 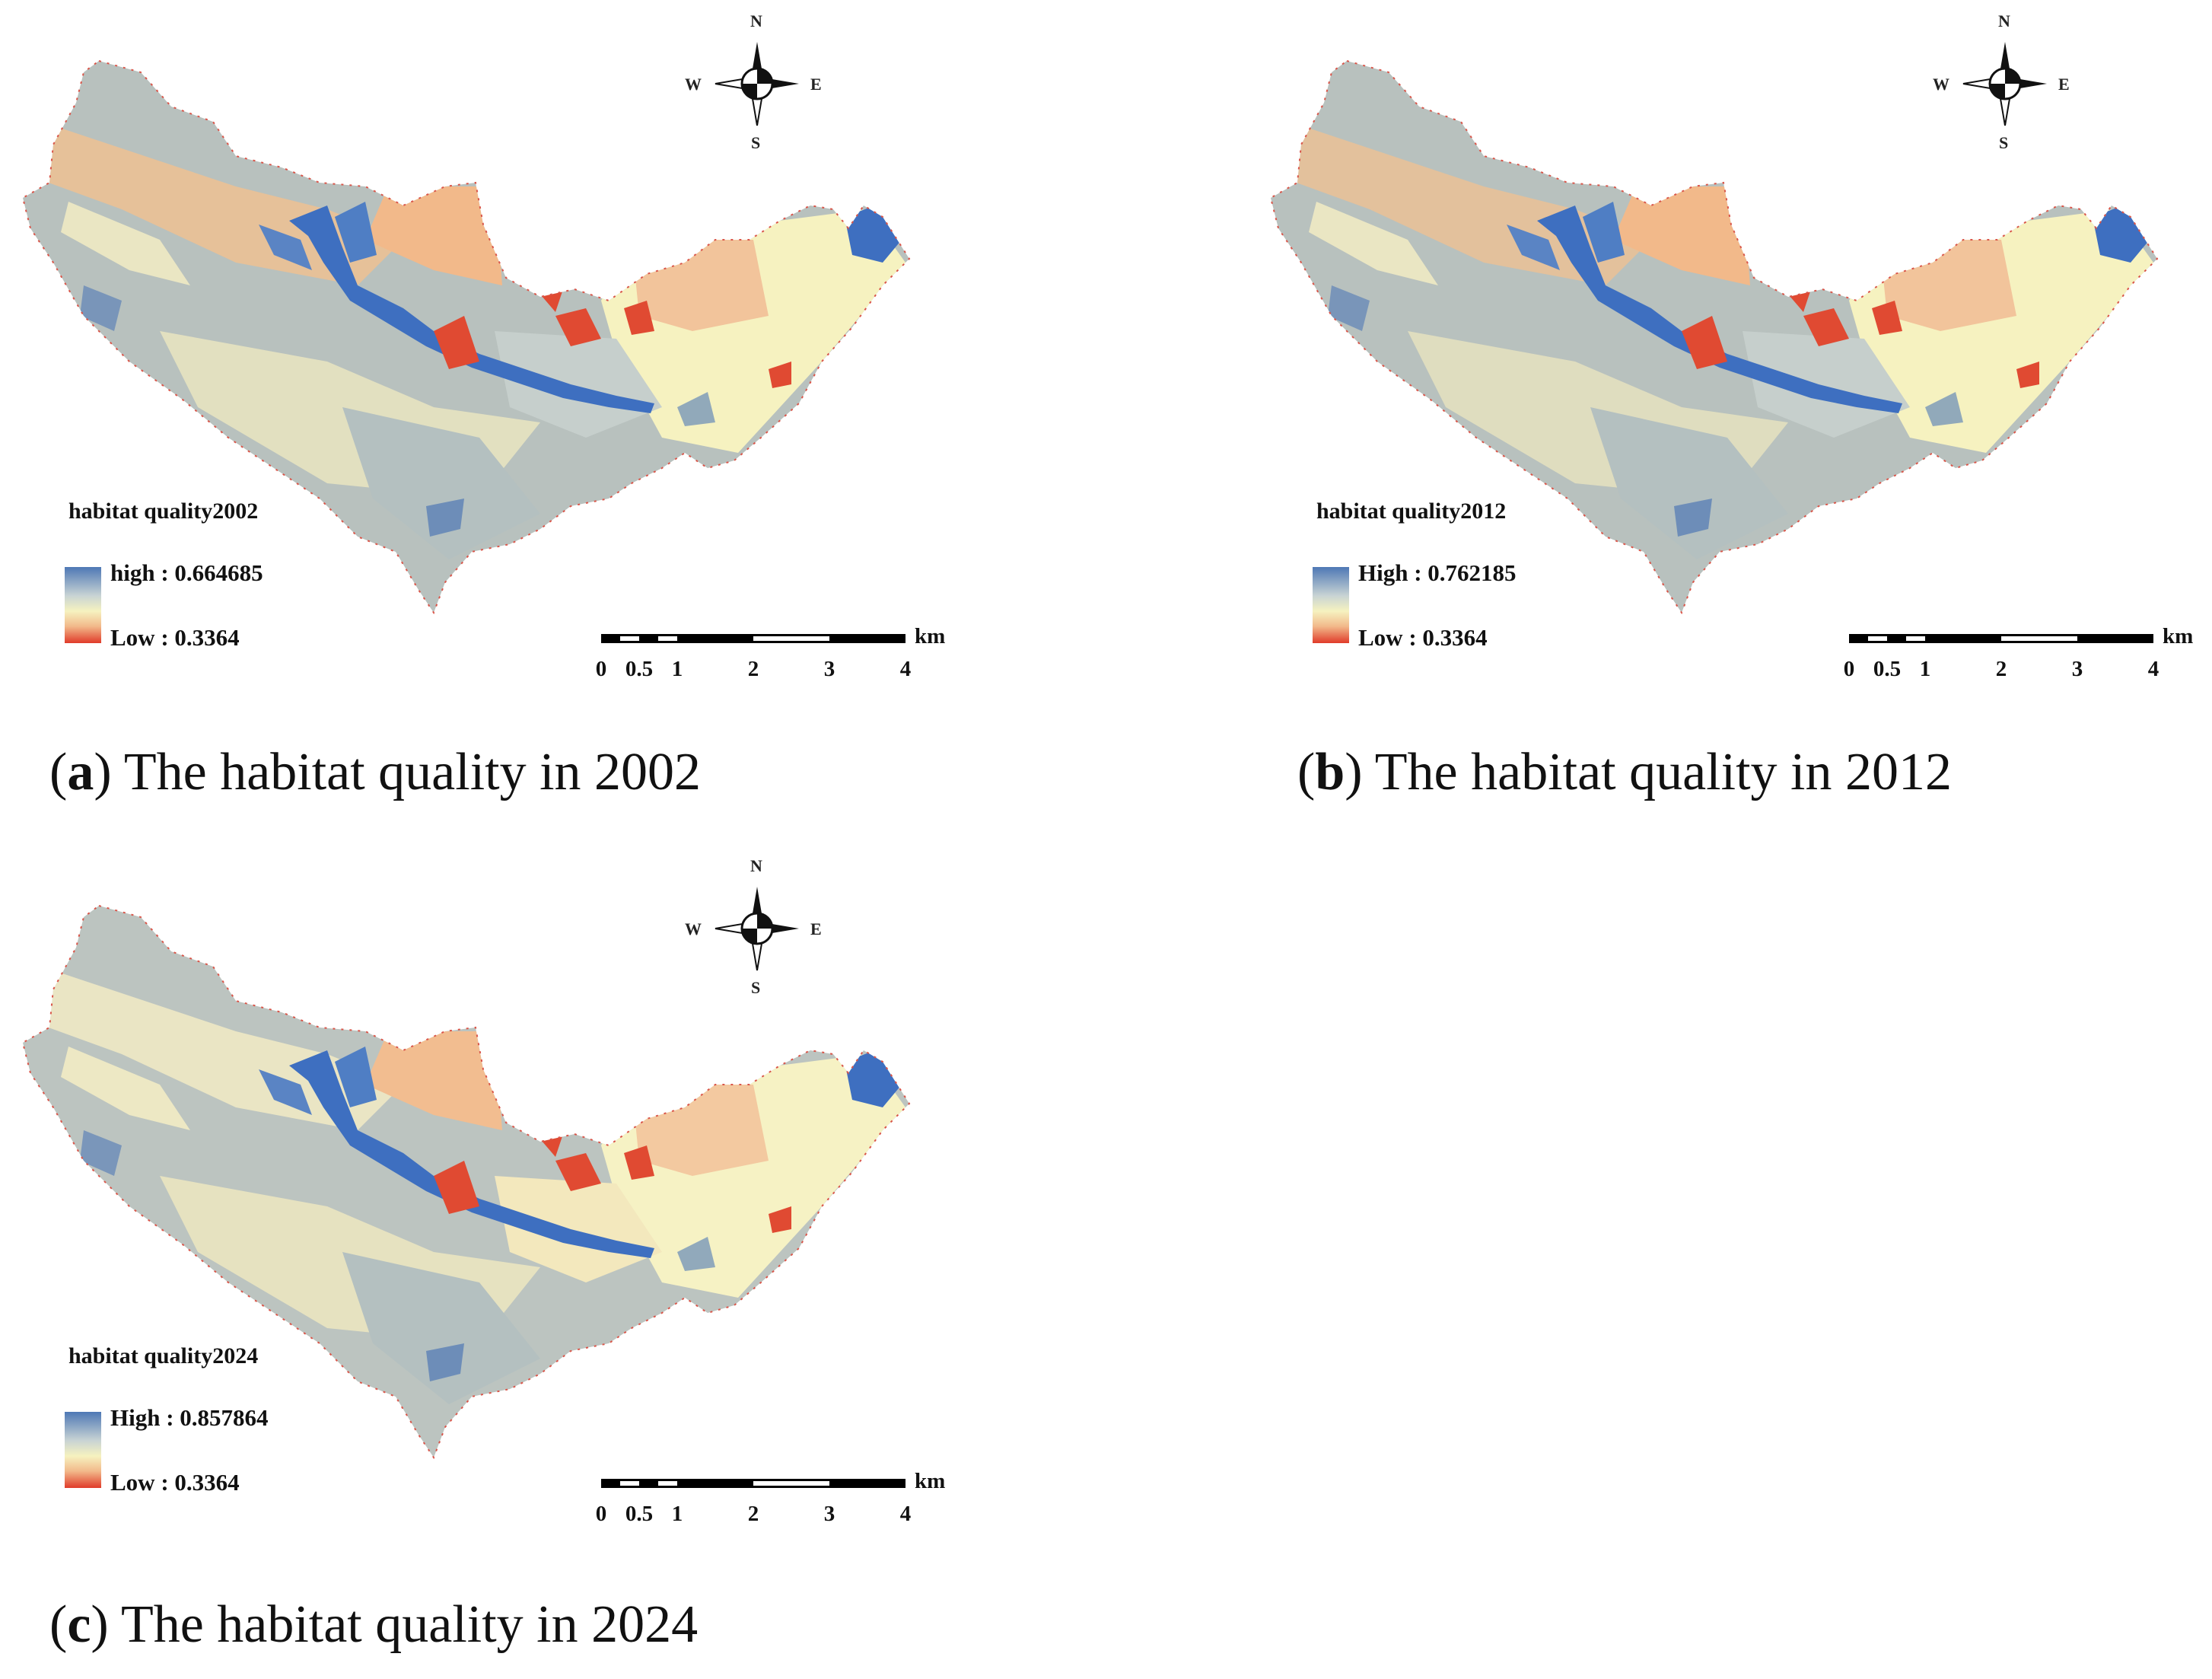 I want to click on caption-letter: b, so click(x=1330, y=772).